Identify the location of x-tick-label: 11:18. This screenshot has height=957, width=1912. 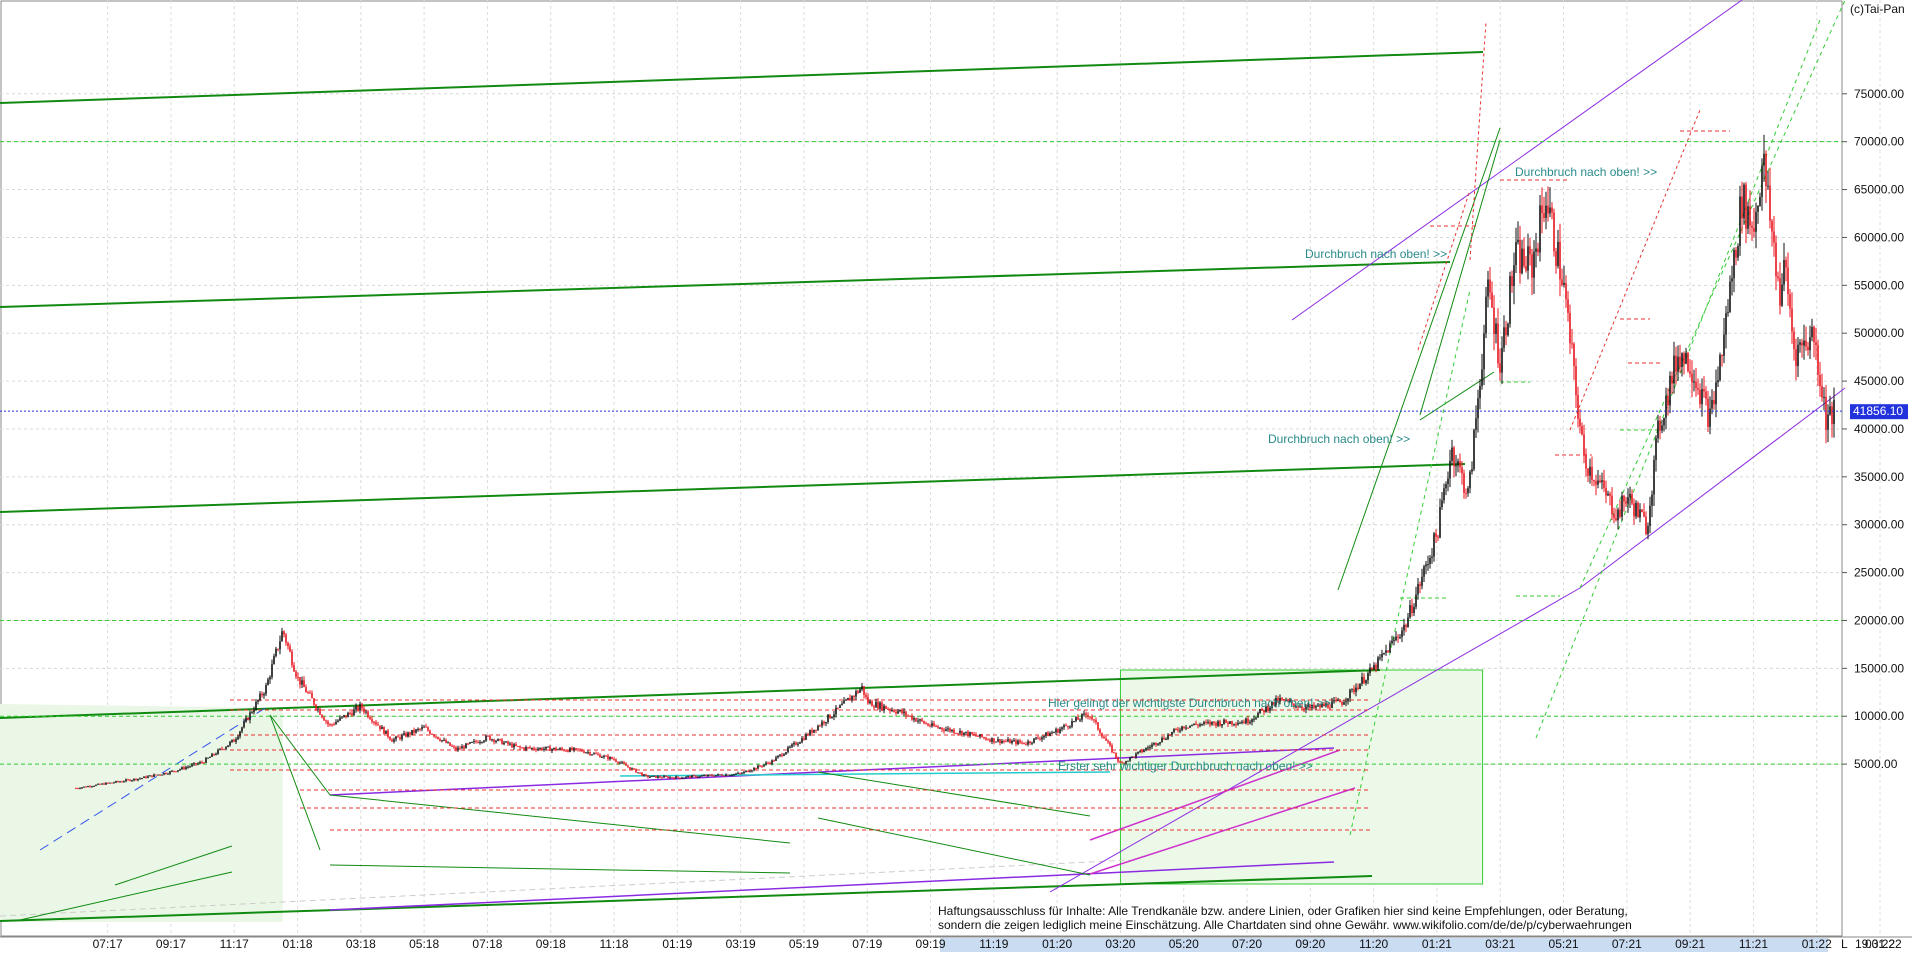
(613, 944).